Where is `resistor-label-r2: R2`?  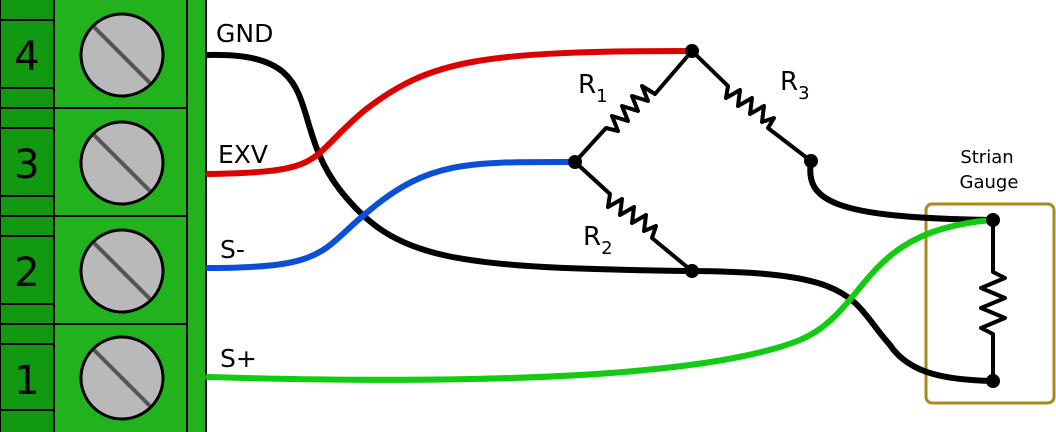 resistor-label-r2: R2 is located at coordinates (598, 240).